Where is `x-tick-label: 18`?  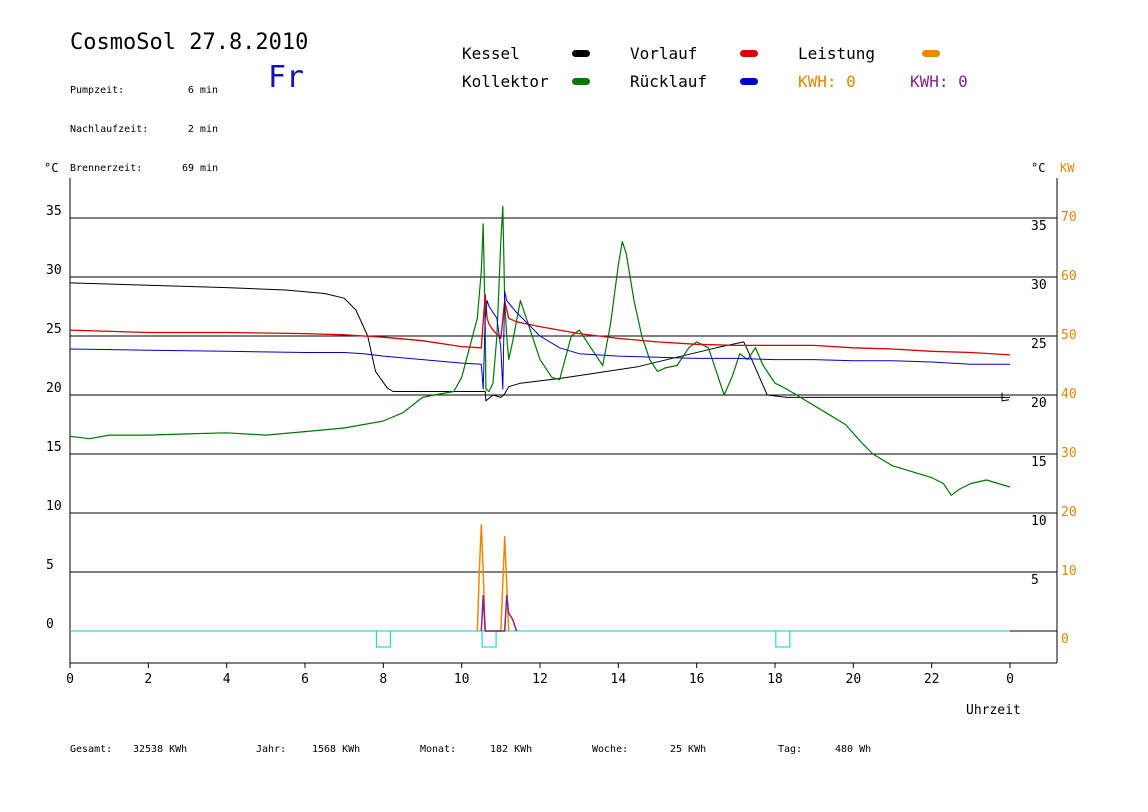
x-tick-label: 18 is located at coordinates (775, 679).